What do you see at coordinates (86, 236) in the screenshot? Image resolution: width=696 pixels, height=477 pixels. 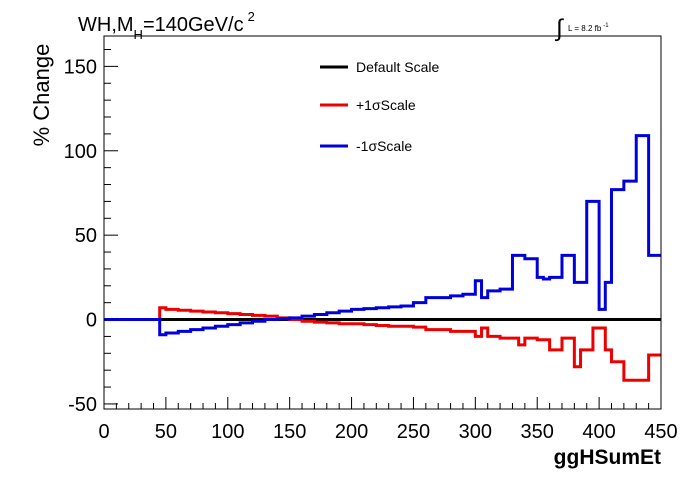 I see `y-tick-label: 50` at bounding box center [86, 236].